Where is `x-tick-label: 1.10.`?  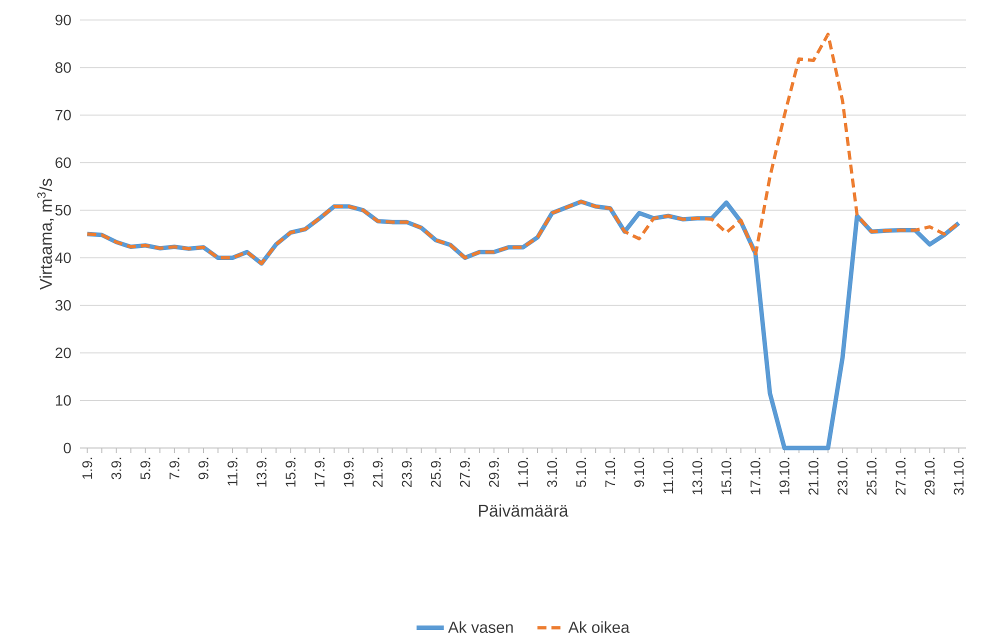
x-tick-label: 1.10. is located at coordinates (523, 472).